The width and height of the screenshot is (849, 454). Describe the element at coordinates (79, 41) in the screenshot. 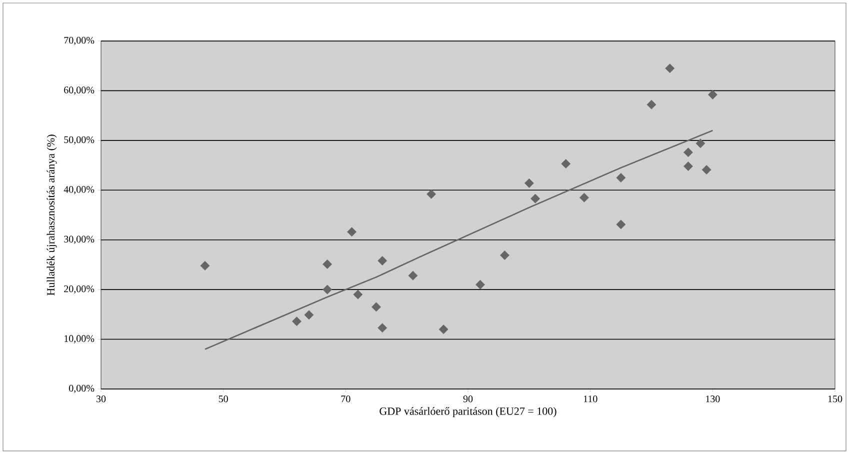

I see `y-tick-label: 70,00%` at that location.